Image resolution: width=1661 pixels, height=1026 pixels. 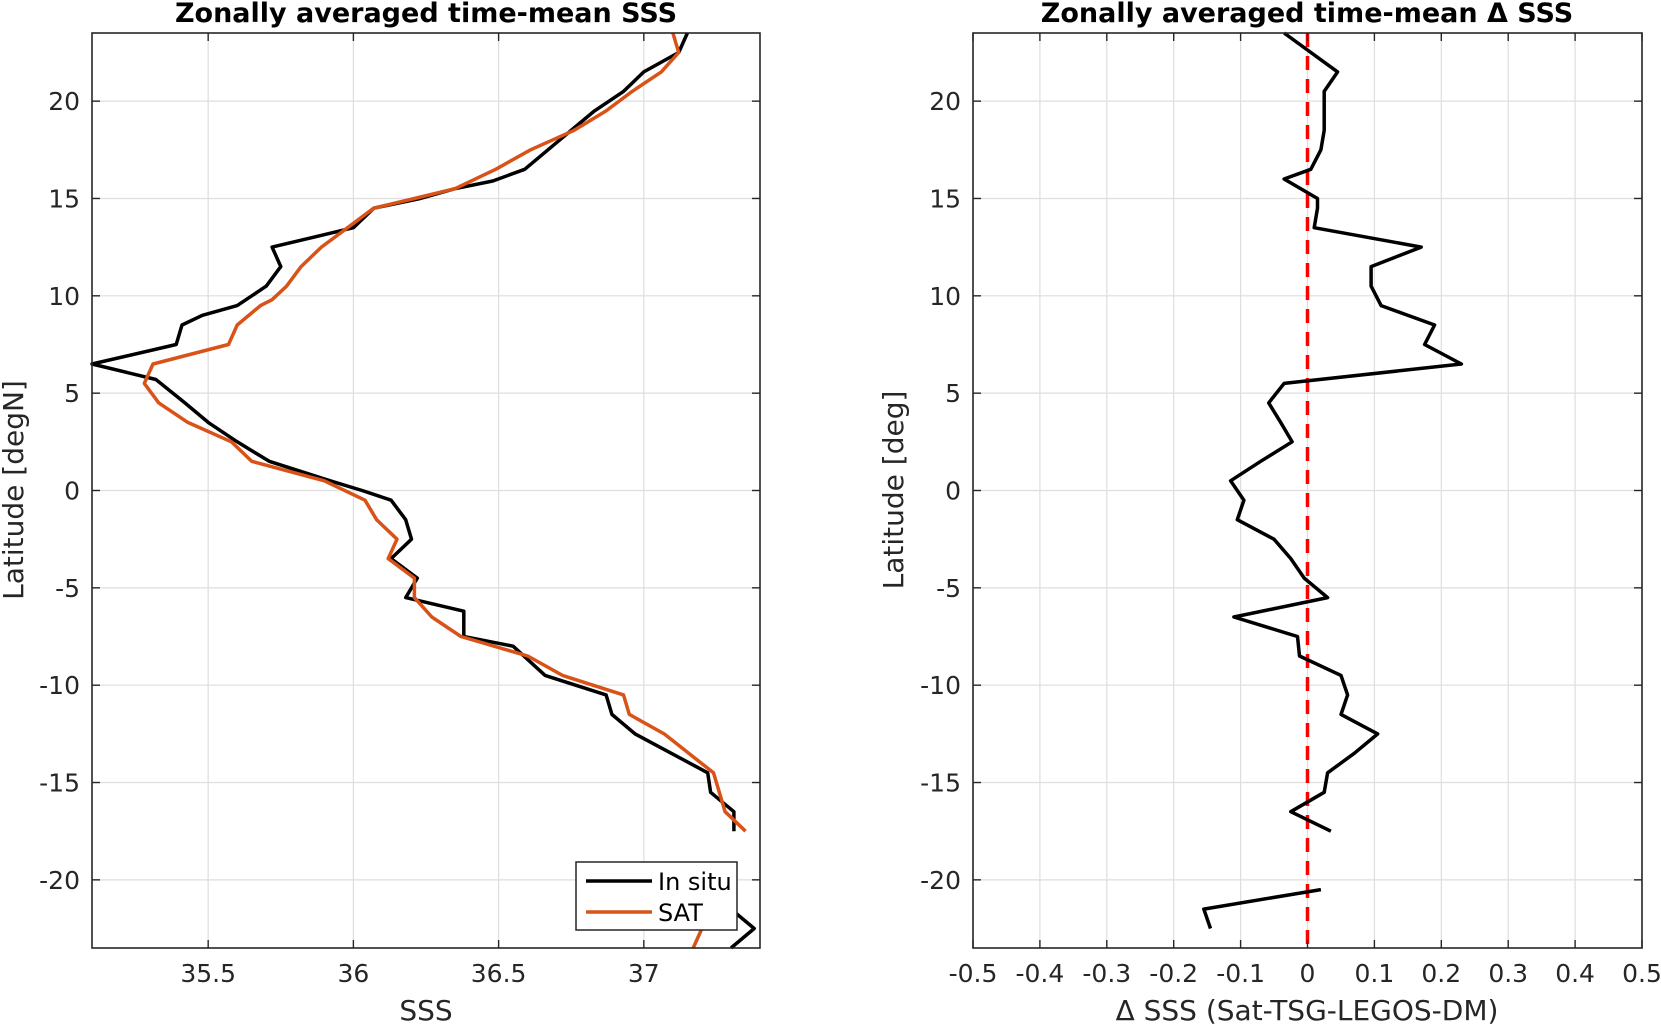 What do you see at coordinates (1508, 973) in the screenshot?
I see `delta-x-tick-label: 0.3` at bounding box center [1508, 973].